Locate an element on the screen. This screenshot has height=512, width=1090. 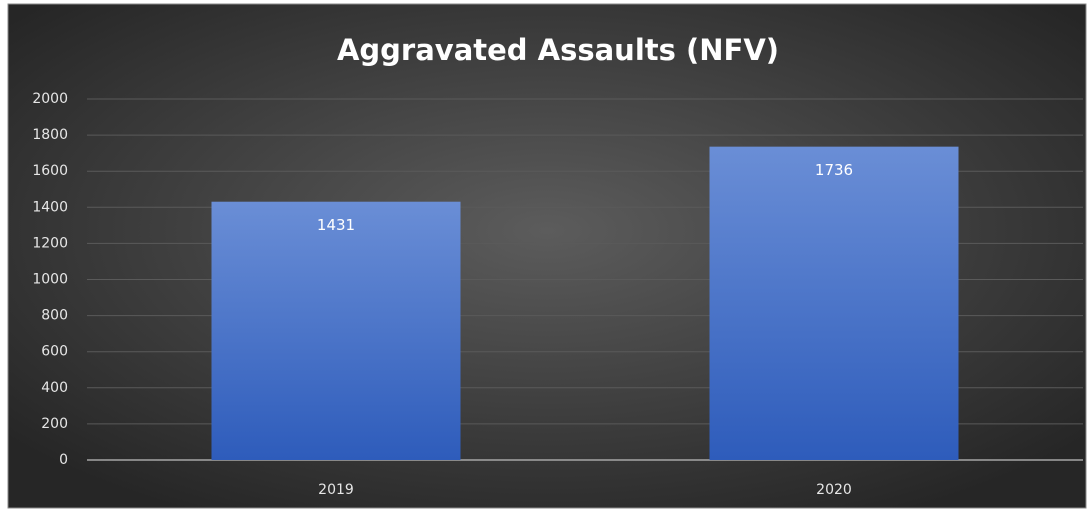
x-tick-label: 2020 is located at coordinates (834, 490).